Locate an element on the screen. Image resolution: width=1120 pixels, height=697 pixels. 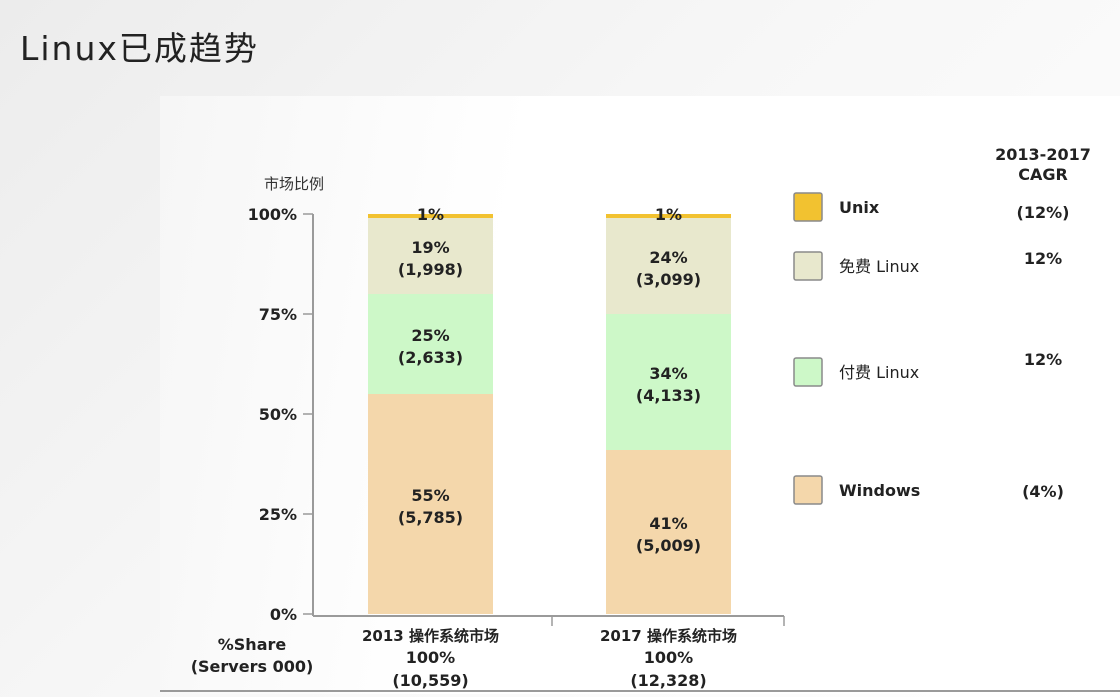
bar-label: 25% is located at coordinates (430, 335).